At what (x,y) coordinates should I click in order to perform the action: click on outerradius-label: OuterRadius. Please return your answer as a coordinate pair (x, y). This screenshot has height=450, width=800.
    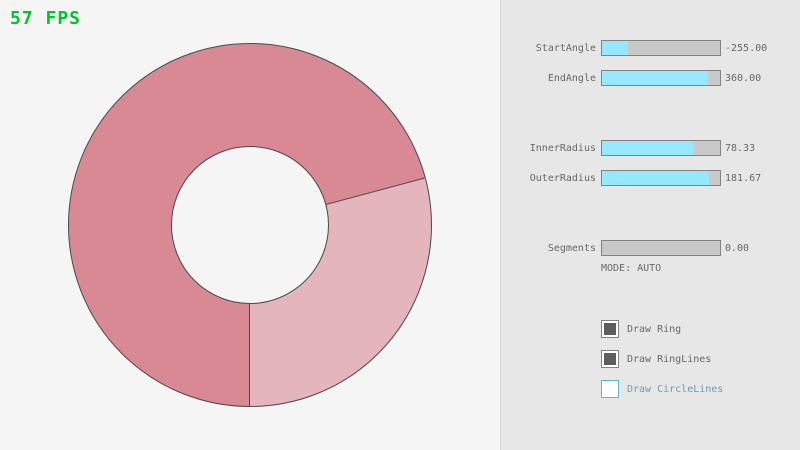
    Looking at the image, I should click on (562, 178).